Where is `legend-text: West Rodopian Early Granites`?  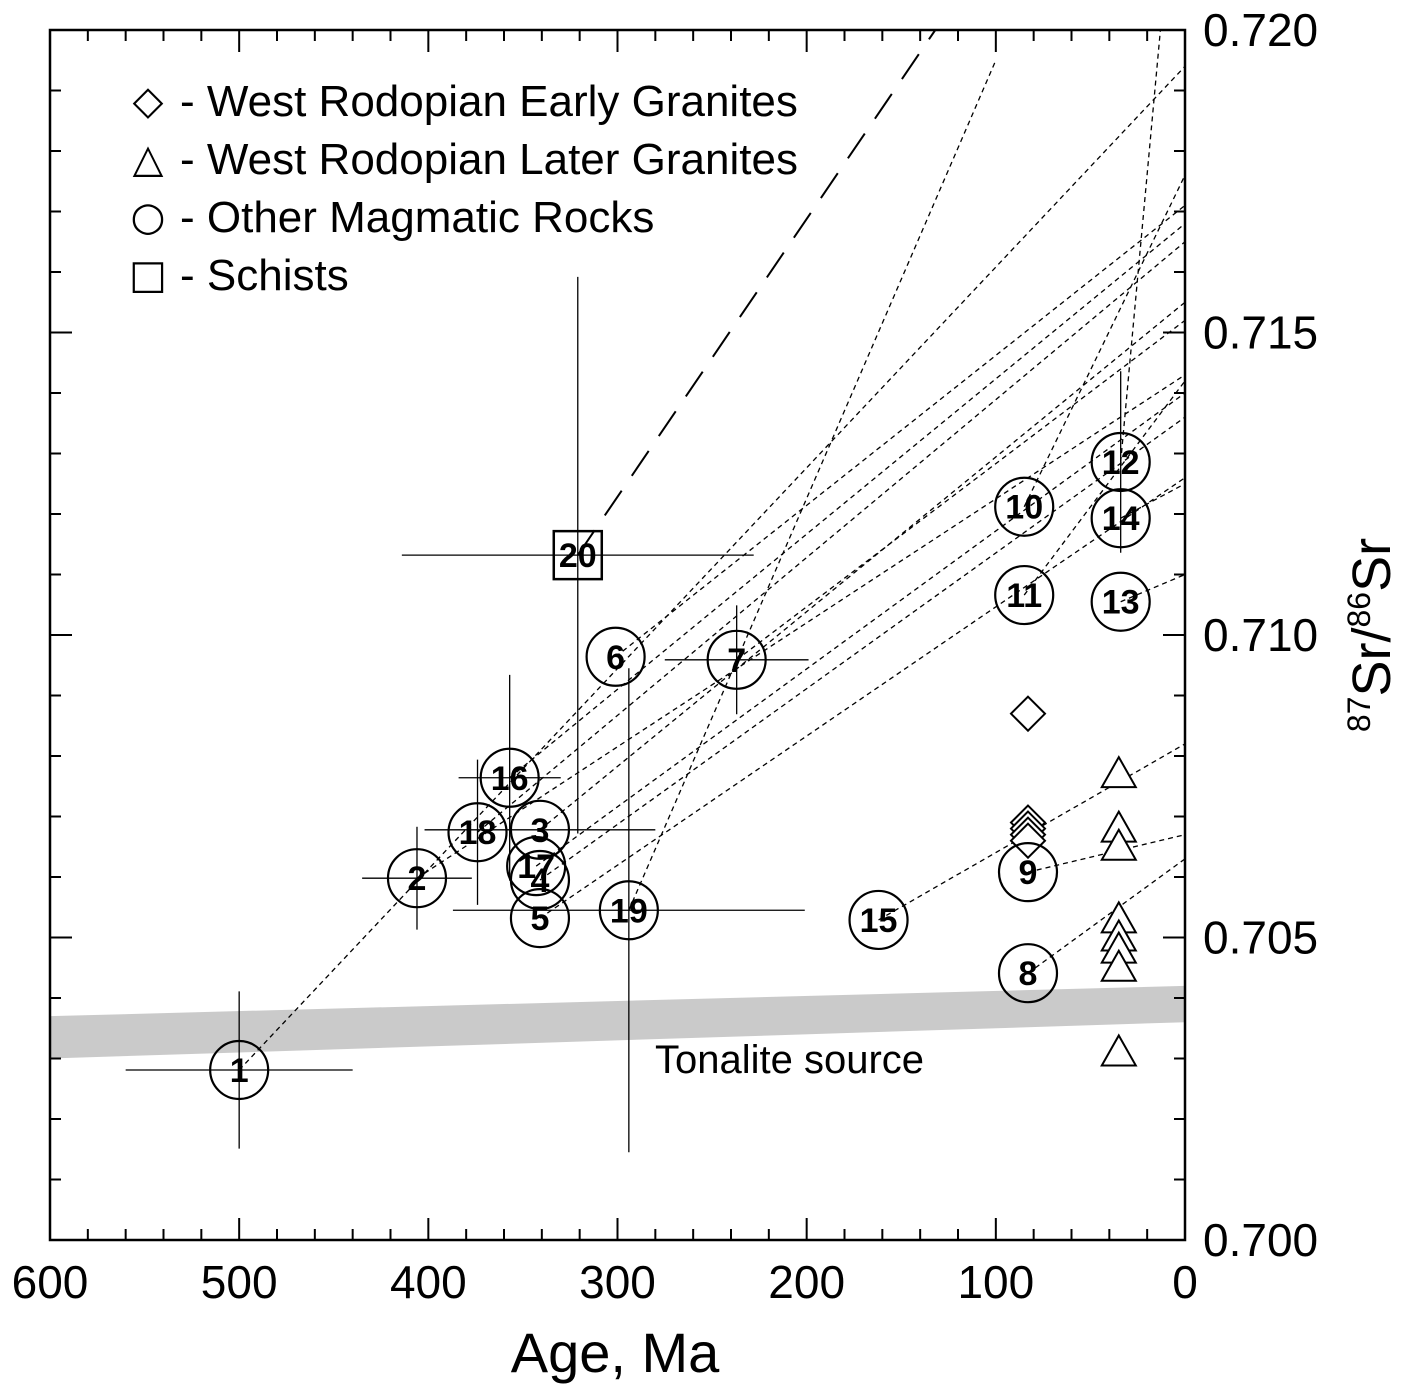
legend-text: West Rodopian Early Granites is located at coordinates (502, 101).